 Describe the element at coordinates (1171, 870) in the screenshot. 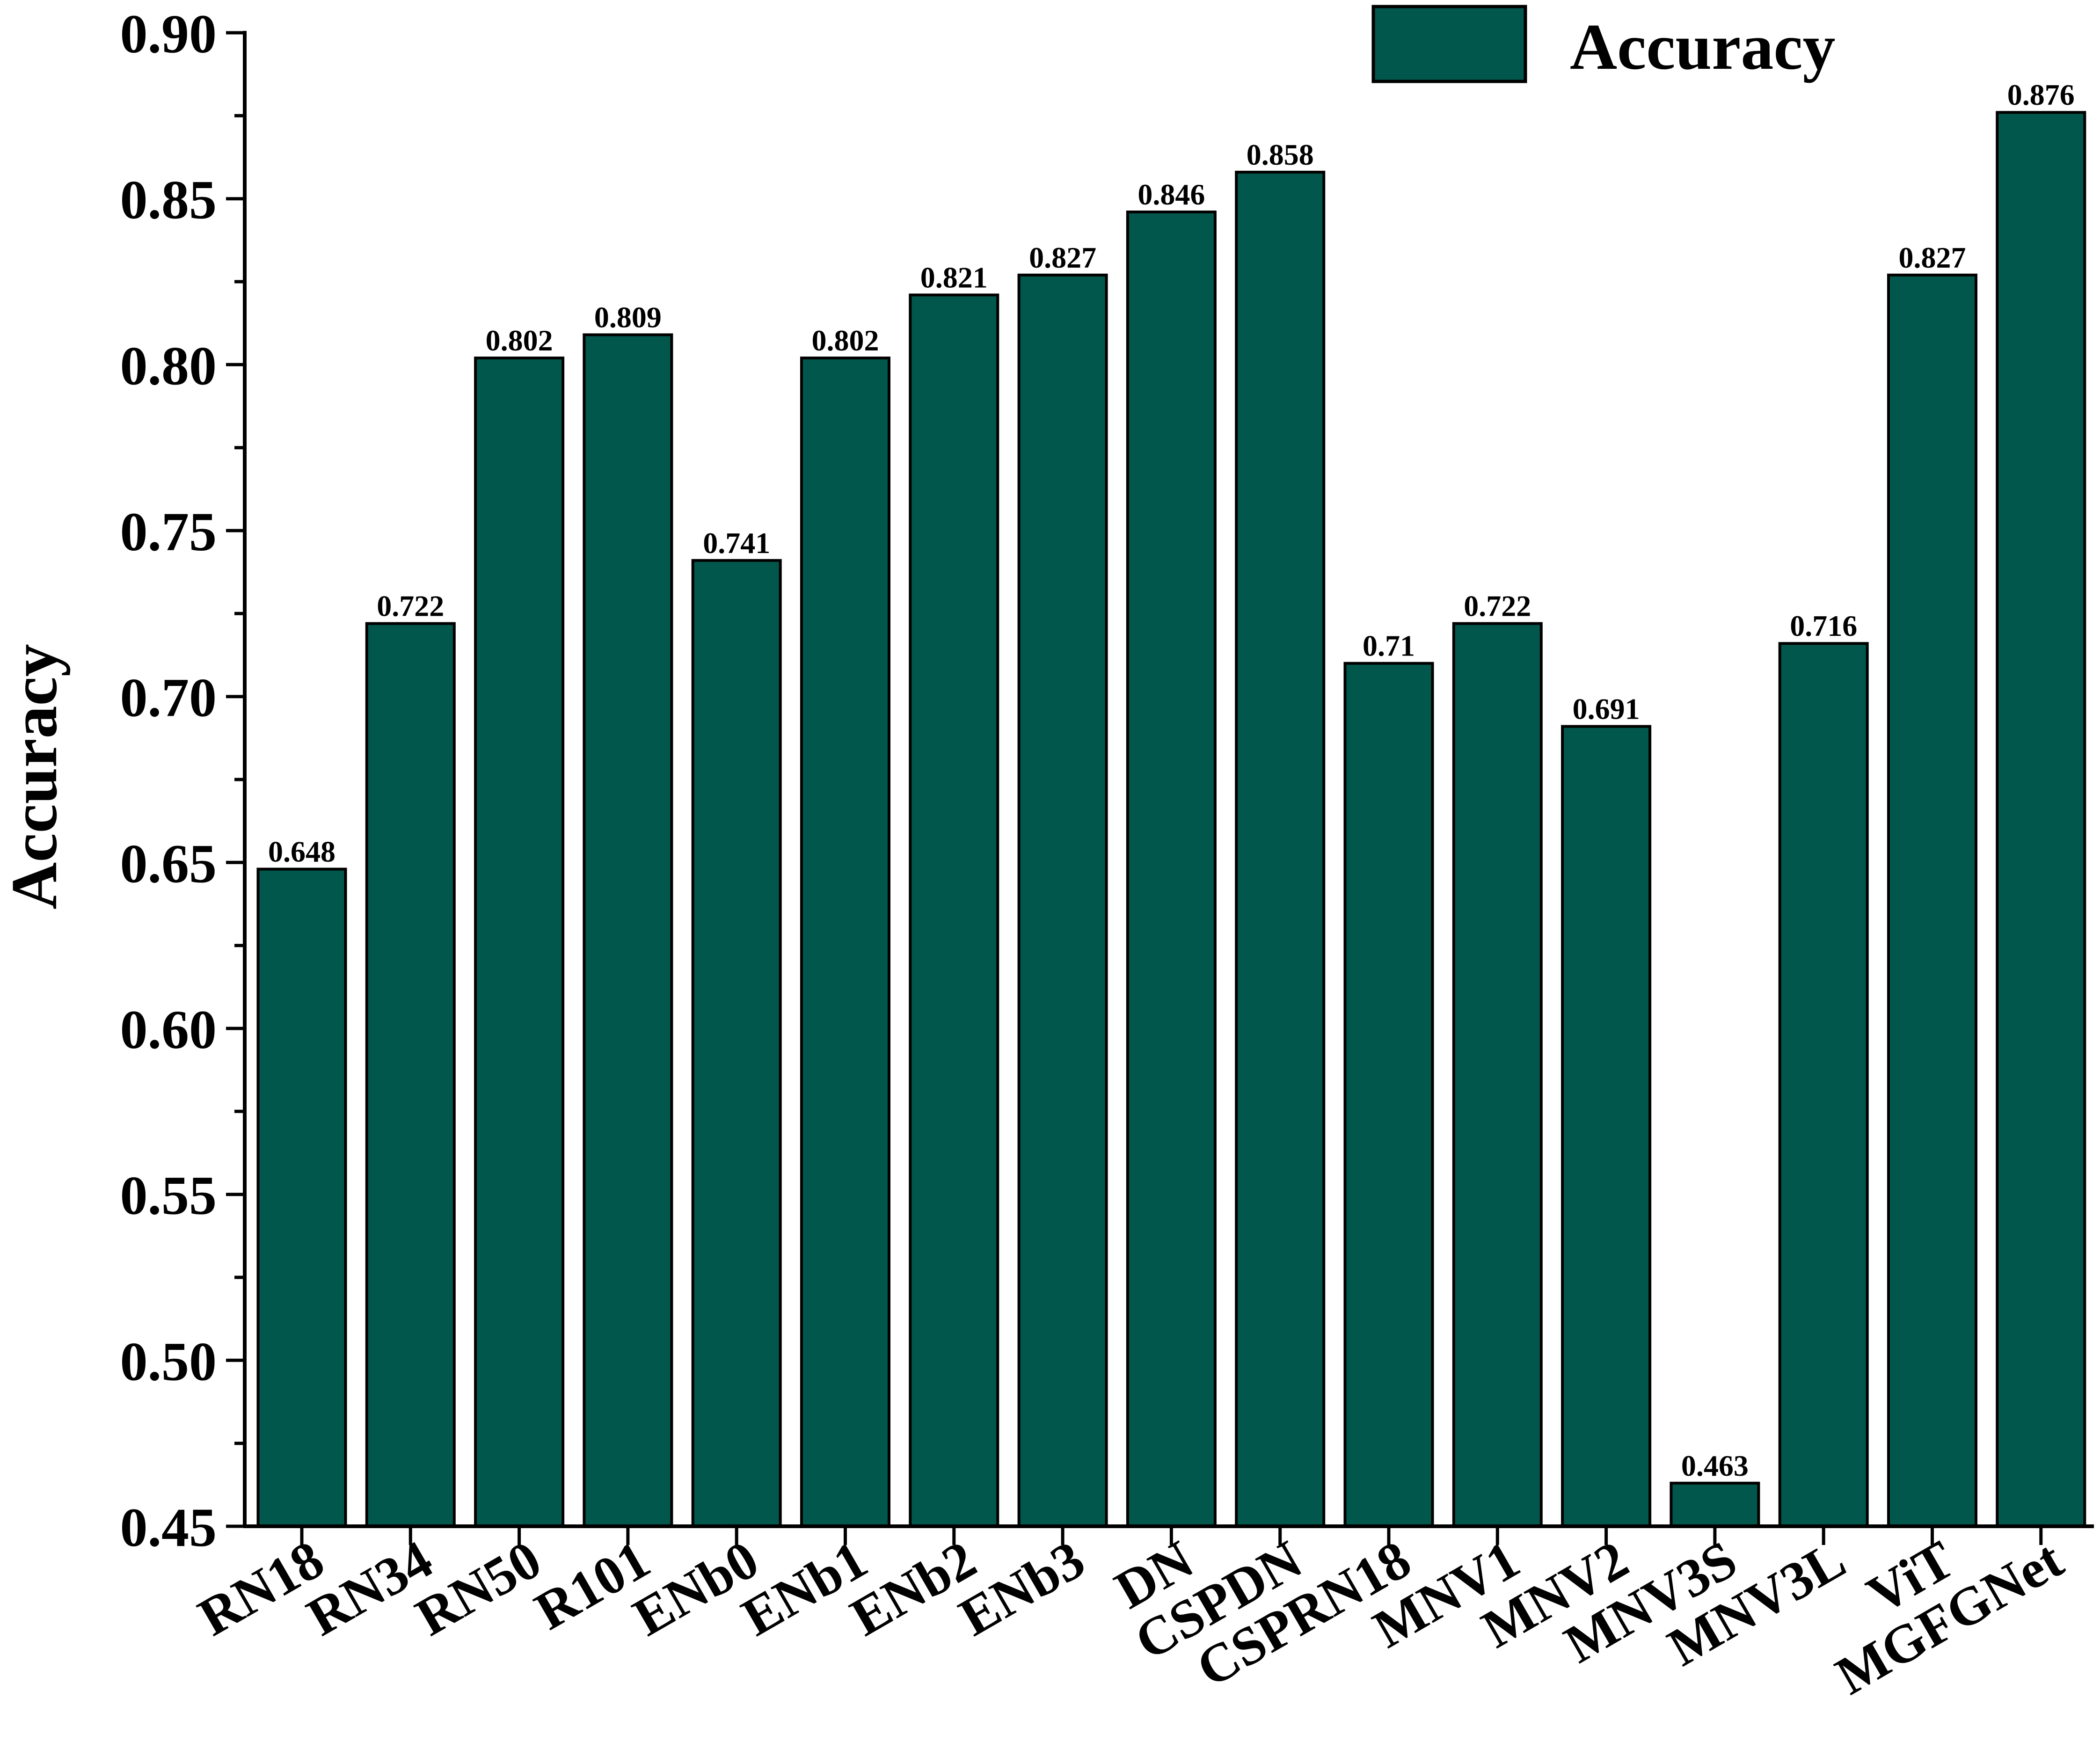

I see `bar-dn` at that location.